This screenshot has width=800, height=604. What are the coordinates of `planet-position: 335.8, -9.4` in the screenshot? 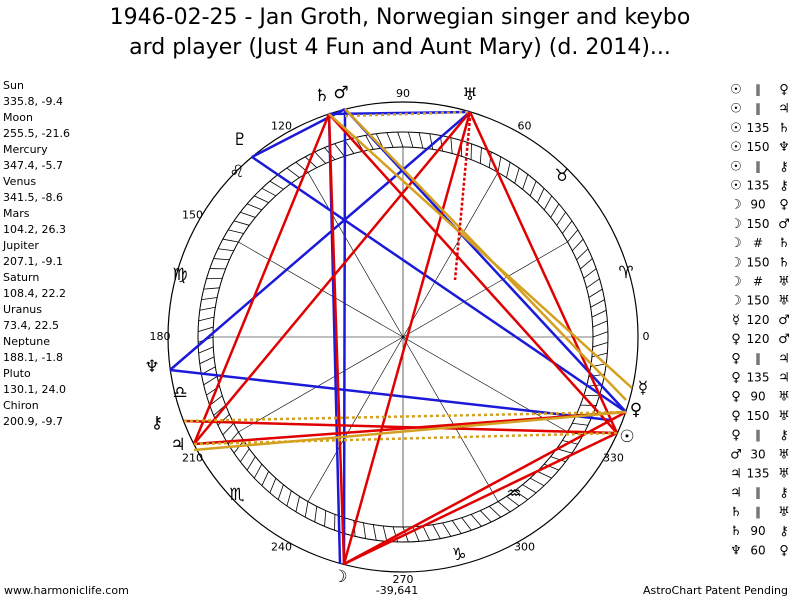 It's located at (33, 101).